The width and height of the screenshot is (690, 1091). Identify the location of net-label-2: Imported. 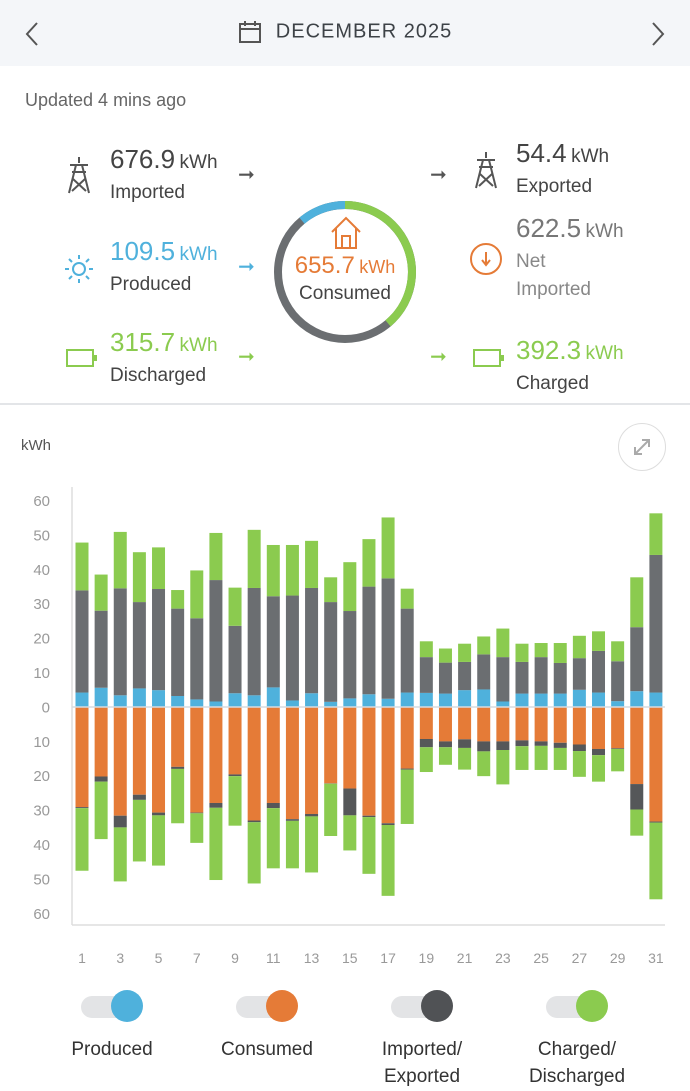
(553, 289).